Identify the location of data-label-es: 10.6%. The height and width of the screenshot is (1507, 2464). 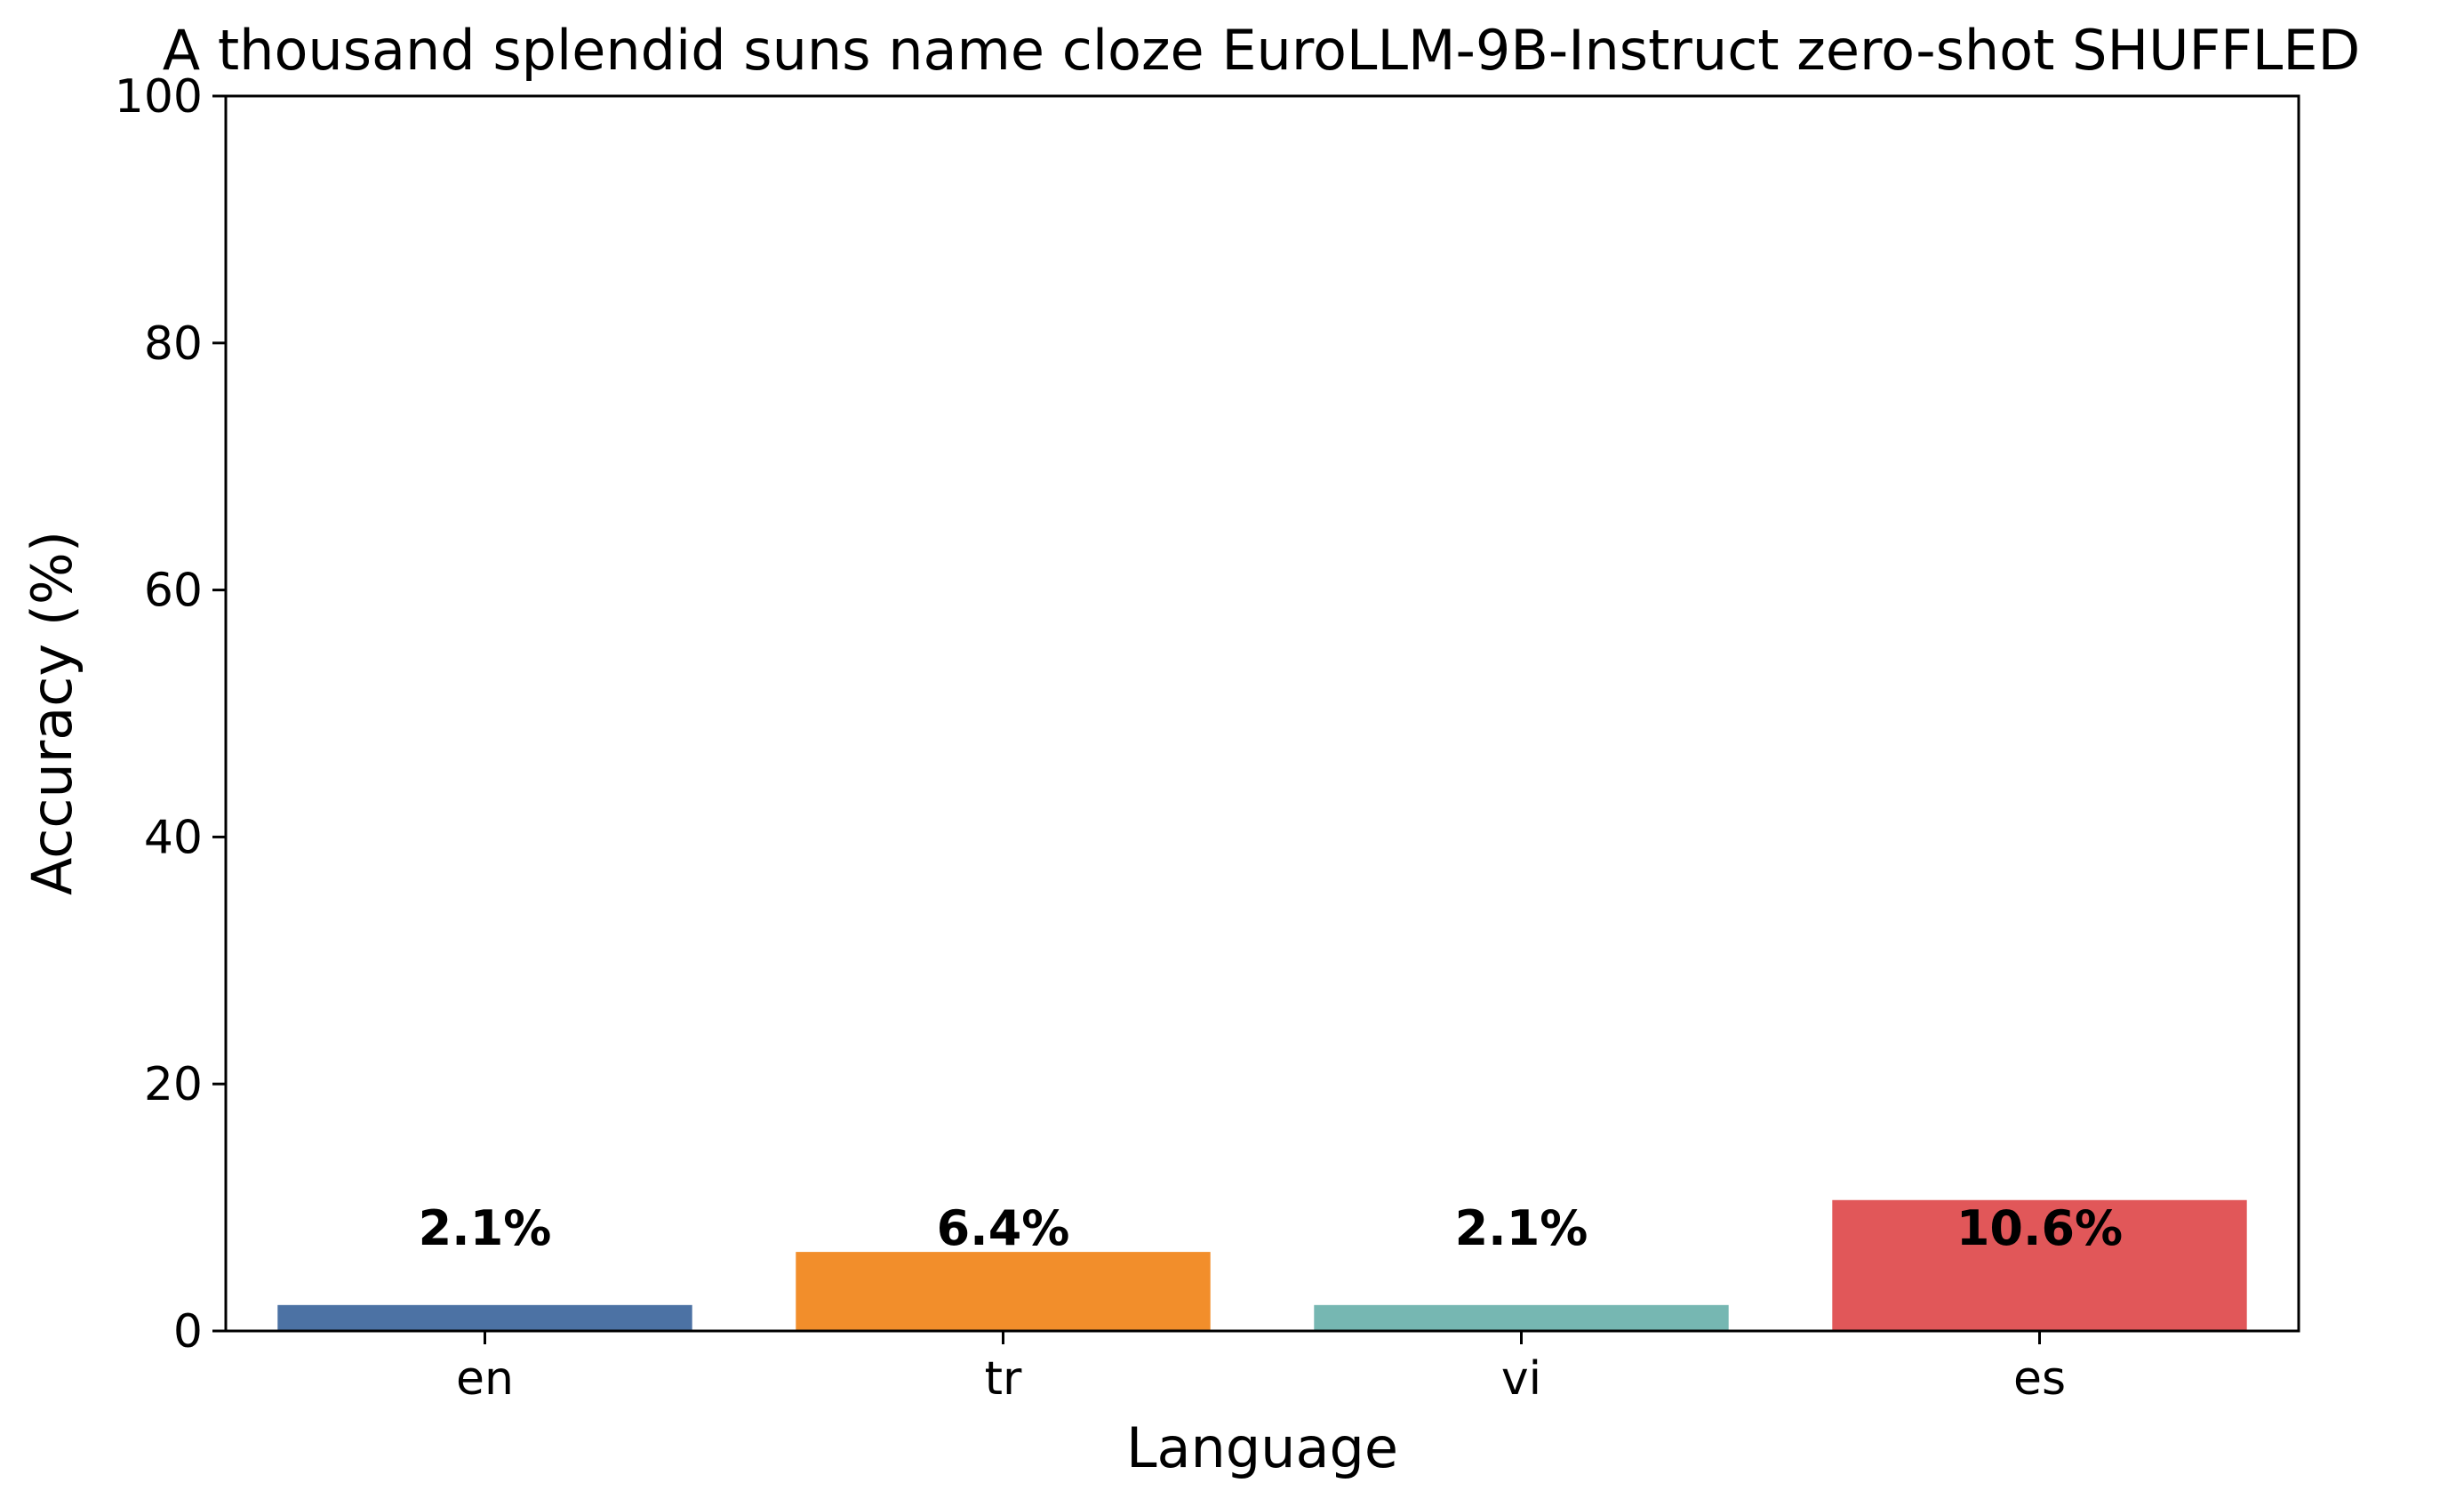
(2039, 1228).